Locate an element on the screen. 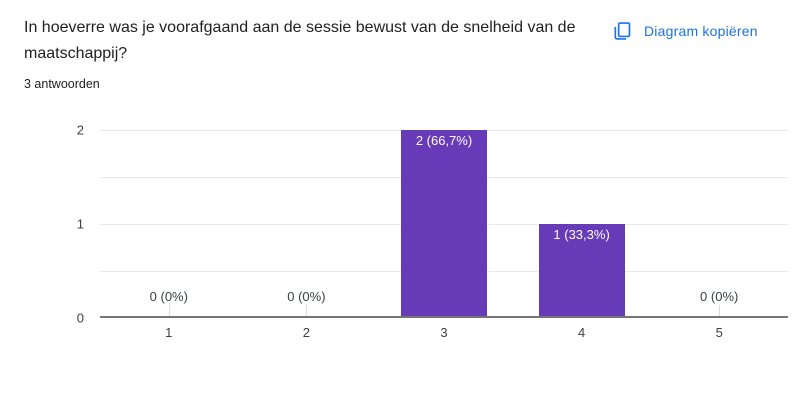 This screenshot has width=798, height=411. y-tick-label: 2 is located at coordinates (80, 130).